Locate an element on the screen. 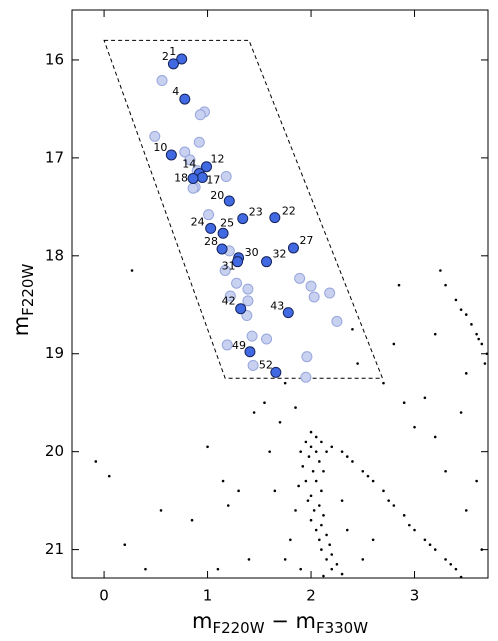 This screenshot has height=641, width=498. point-label: 18 is located at coordinates (181, 177).